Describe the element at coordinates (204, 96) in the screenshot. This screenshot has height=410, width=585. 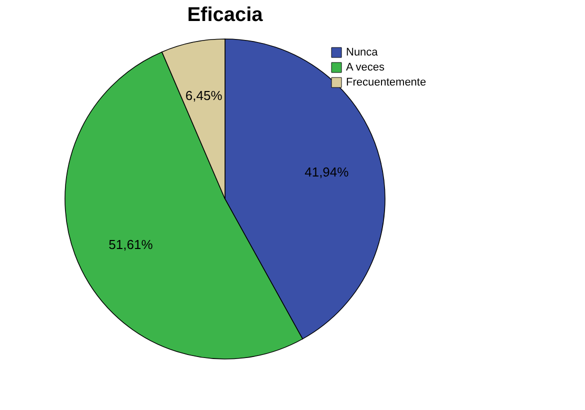
I see `data-label: 6,45%` at that location.